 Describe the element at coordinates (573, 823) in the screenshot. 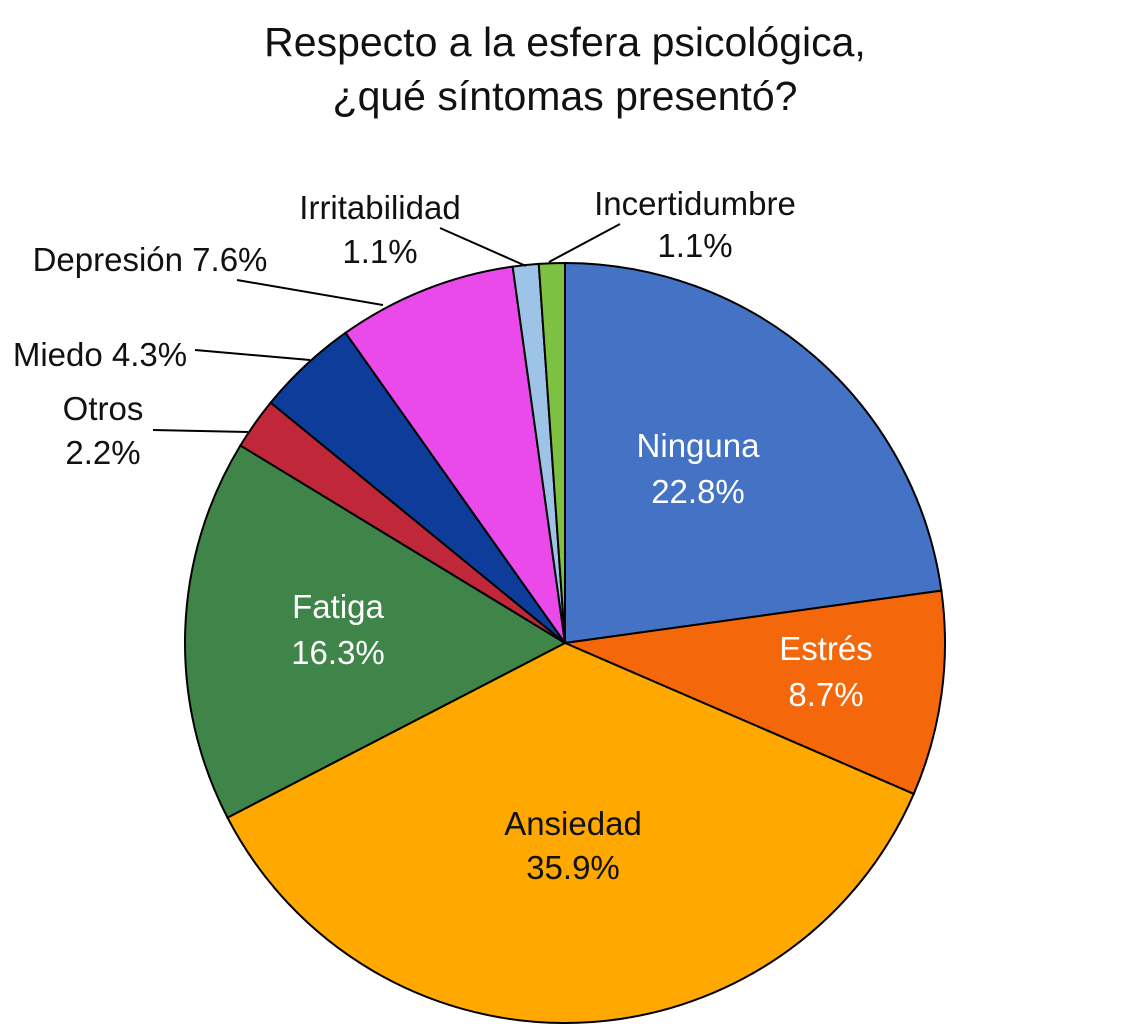

I see `category-label-ansiedad: Ansiedad` at that location.